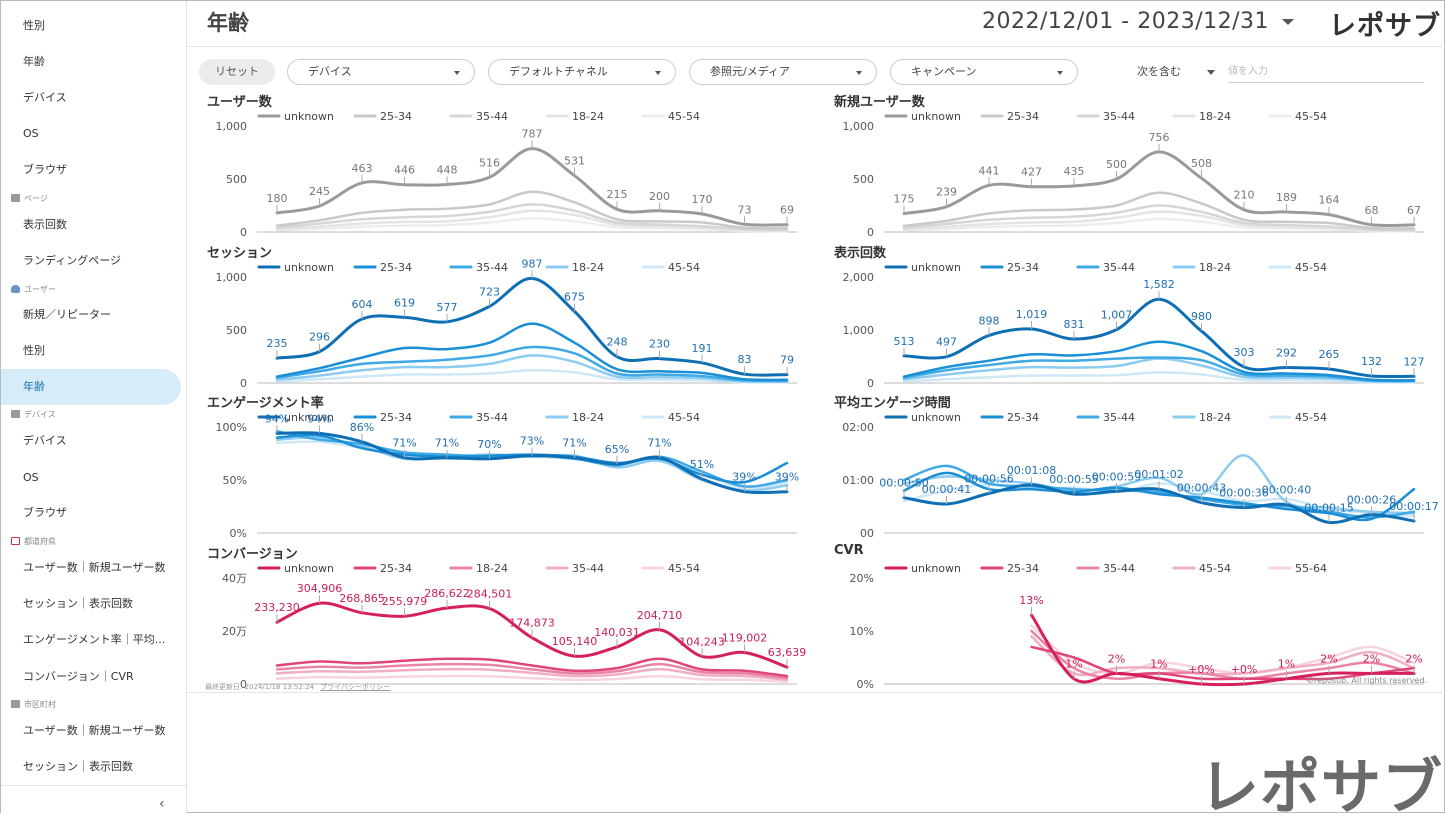 The width and height of the screenshot is (1445, 826). I want to click on data-label: 756, so click(1159, 137).